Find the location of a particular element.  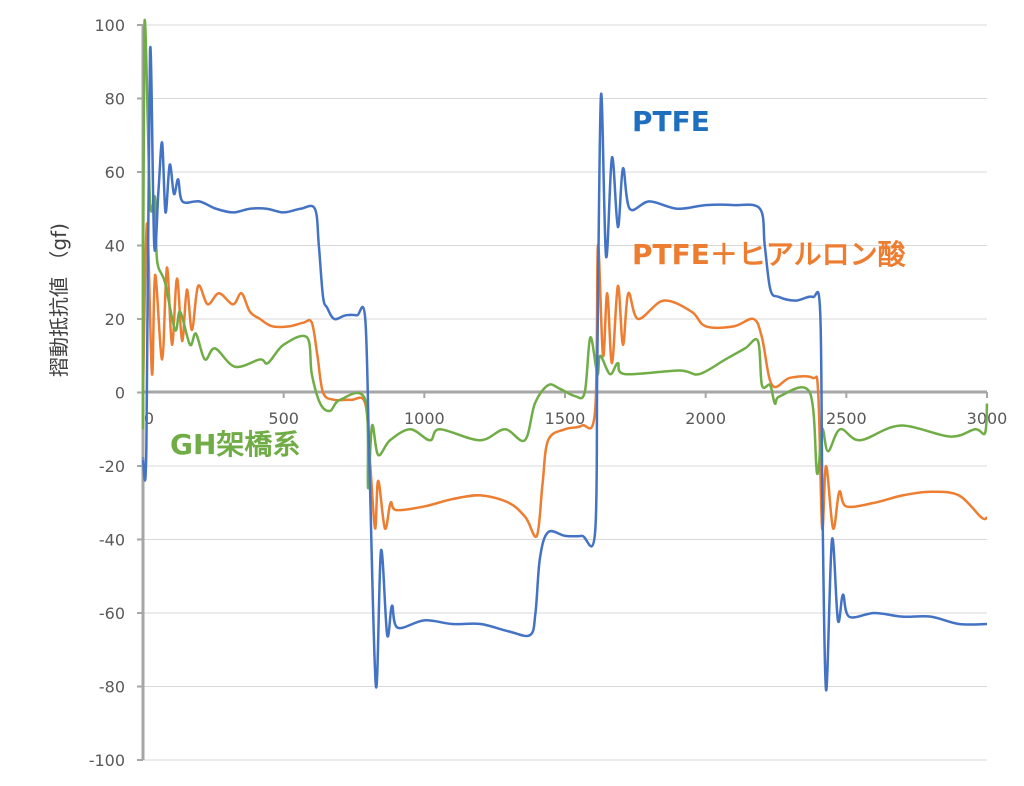

y-tick-label: 100 is located at coordinates (109, 25).